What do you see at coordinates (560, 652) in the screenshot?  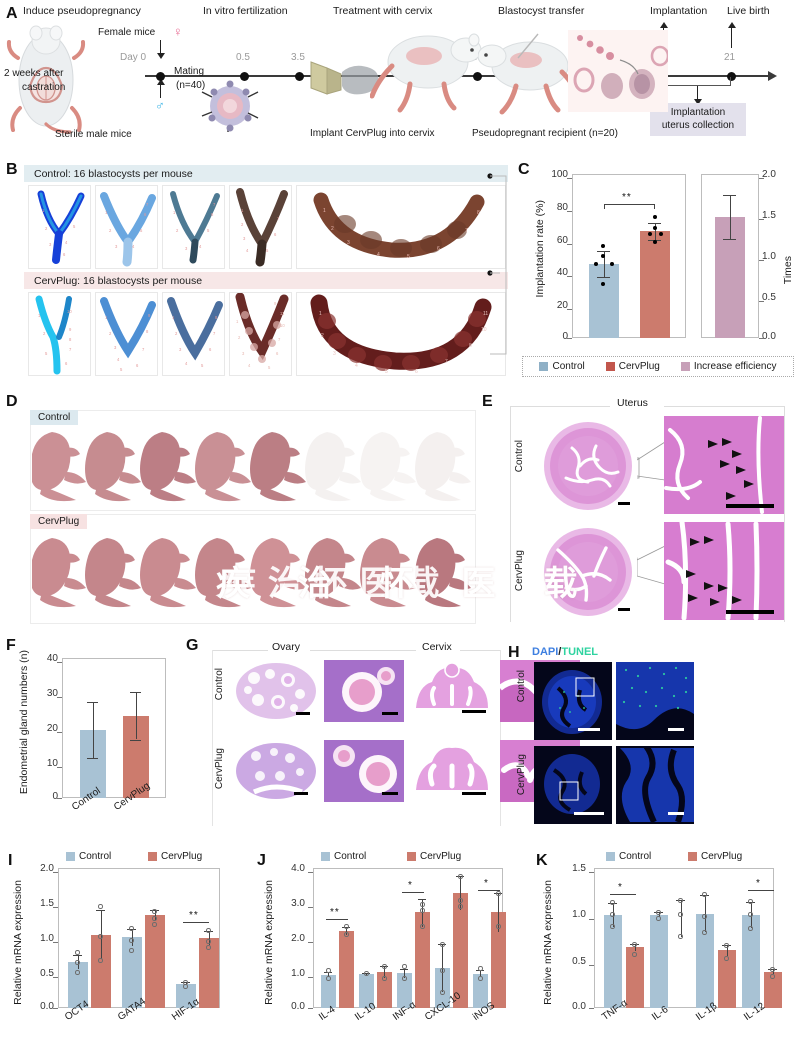 I see `panel-h-title-slash: /` at bounding box center [560, 652].